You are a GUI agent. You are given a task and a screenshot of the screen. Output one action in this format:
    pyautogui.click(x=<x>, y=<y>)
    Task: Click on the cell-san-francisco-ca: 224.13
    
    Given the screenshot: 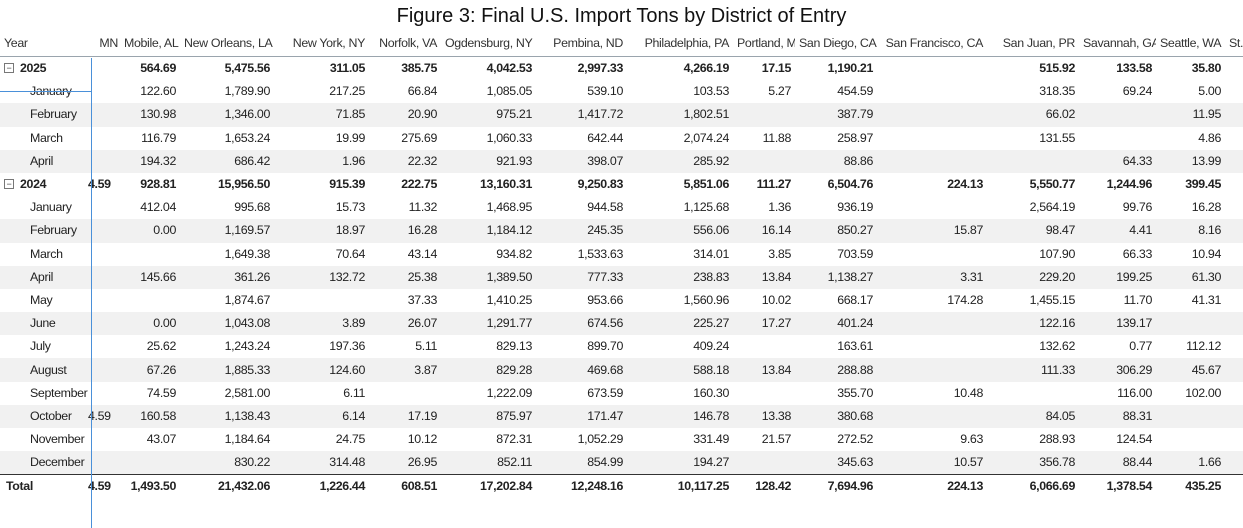 What is the action you would take?
    pyautogui.click(x=965, y=184)
    